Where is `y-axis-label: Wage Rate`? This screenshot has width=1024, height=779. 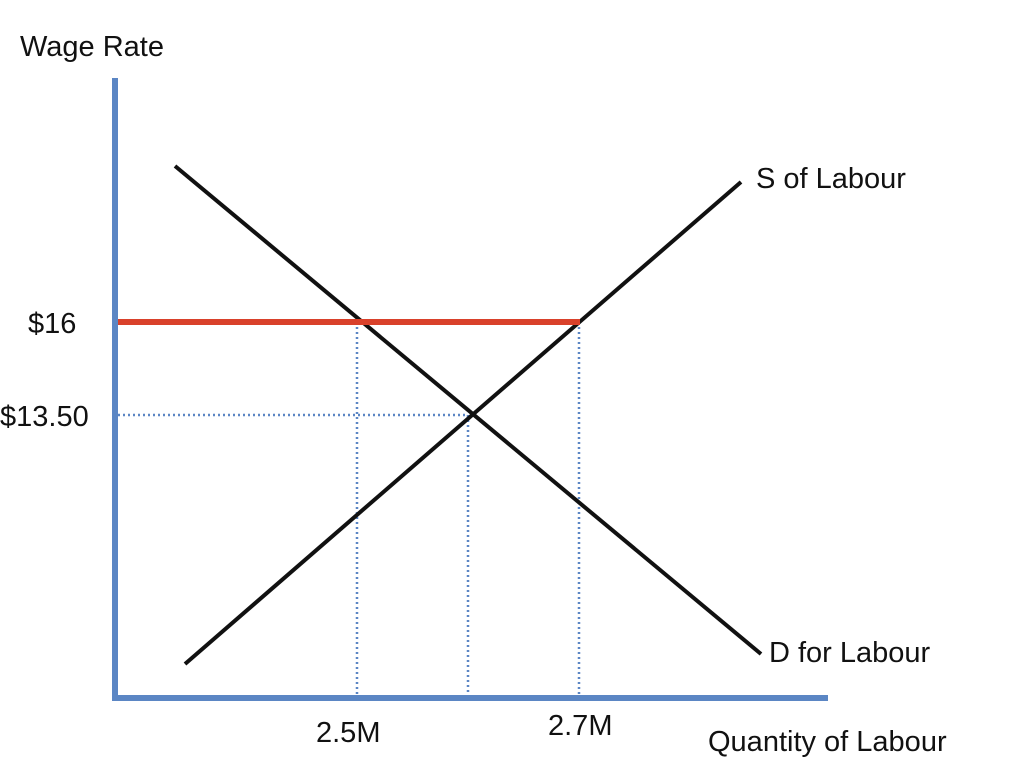
y-axis-label: Wage Rate is located at coordinates (92, 47).